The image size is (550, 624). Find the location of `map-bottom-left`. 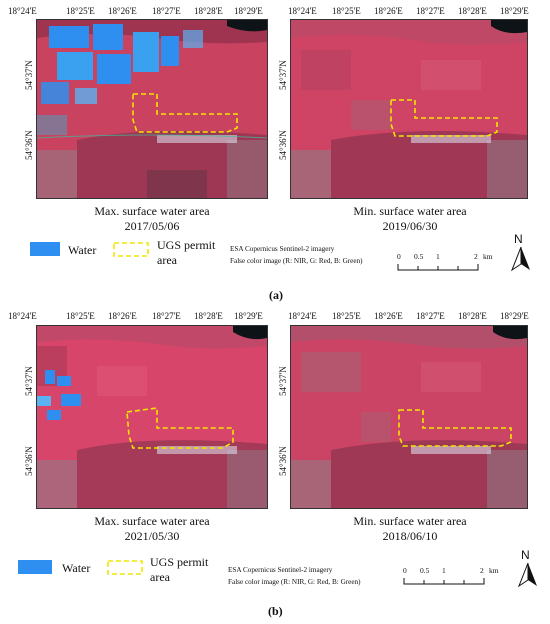

map-bottom-left is located at coordinates (152, 417).